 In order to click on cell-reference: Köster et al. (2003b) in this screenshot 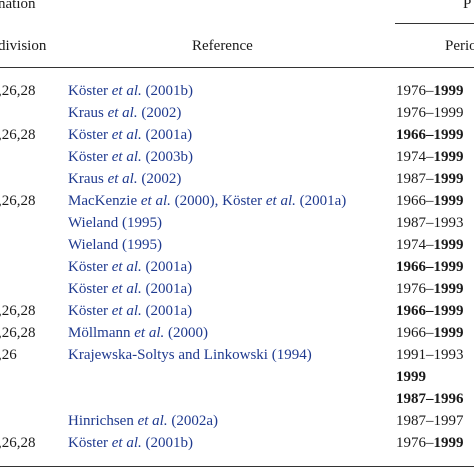, I will do `click(130, 157)`.